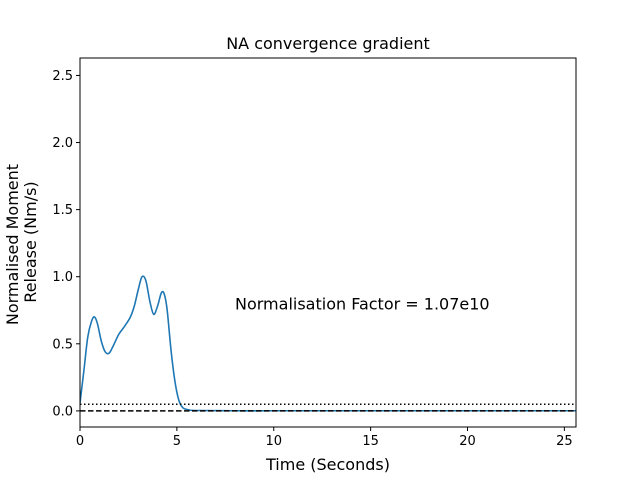 The width and height of the screenshot is (640, 480). I want to click on y-axis-title-line-2: Release (Nm/s), so click(30, 241).